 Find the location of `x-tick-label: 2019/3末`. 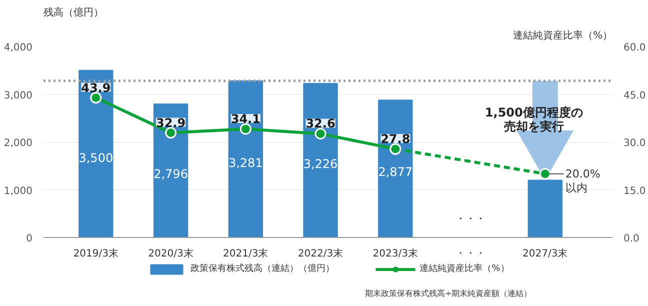

x-tick-label: 2019/3末 is located at coordinates (96, 254).